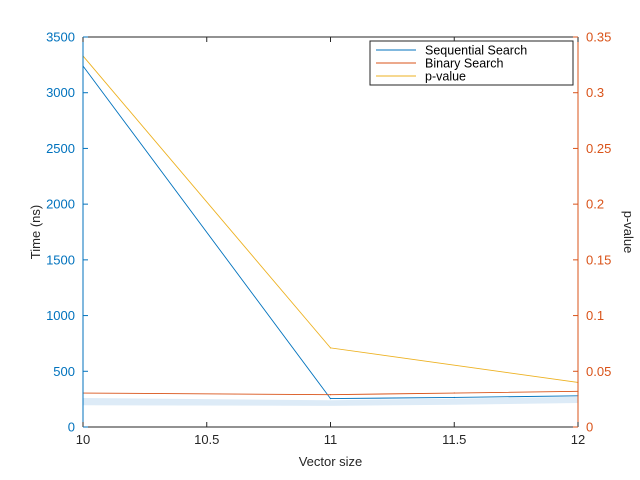  What do you see at coordinates (476, 51) in the screenshot?
I see `legend-label-0: Sequential Search` at bounding box center [476, 51].